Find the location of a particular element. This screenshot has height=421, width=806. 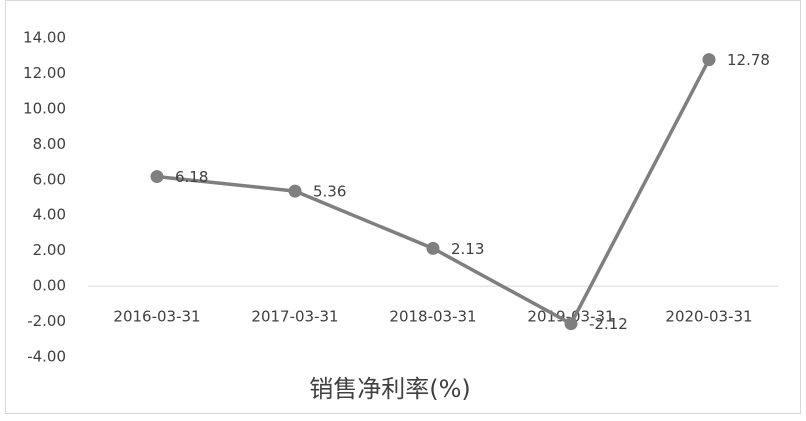

y-tick-label: 8.00 is located at coordinates (49, 144).